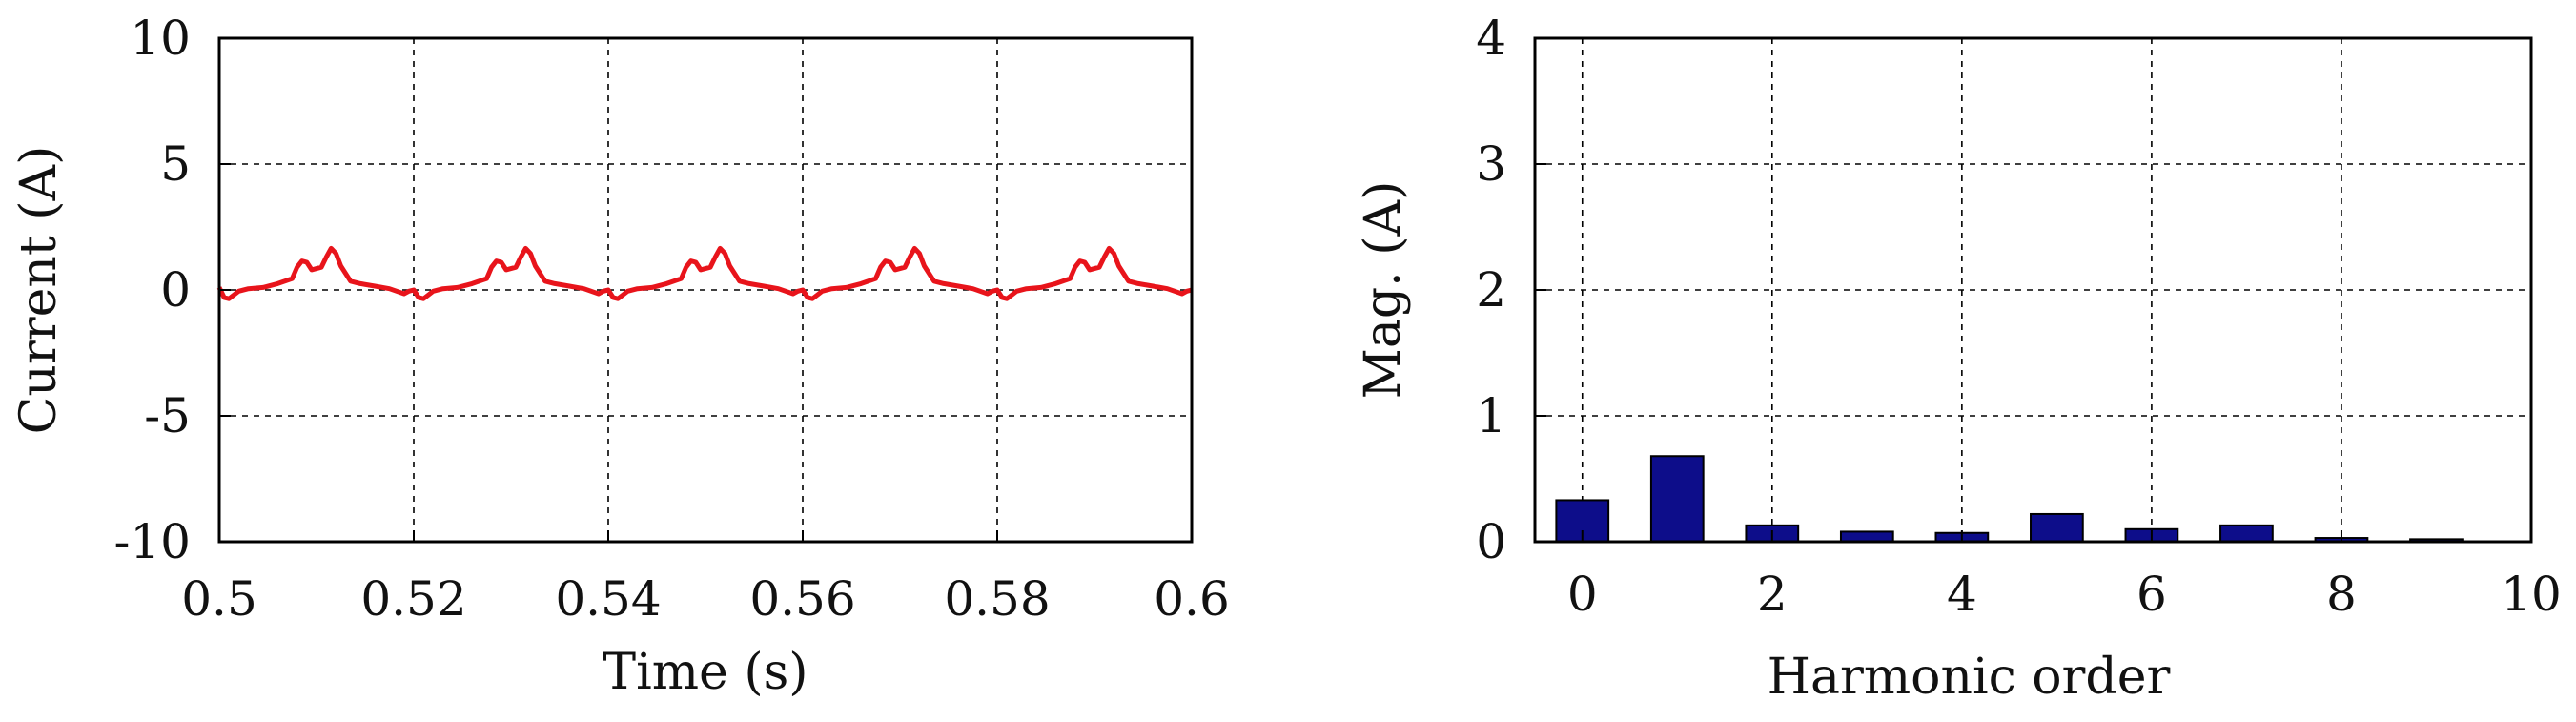 The height and width of the screenshot is (722, 2576). I want to click on x-tick-label: 0.56, so click(802, 599).